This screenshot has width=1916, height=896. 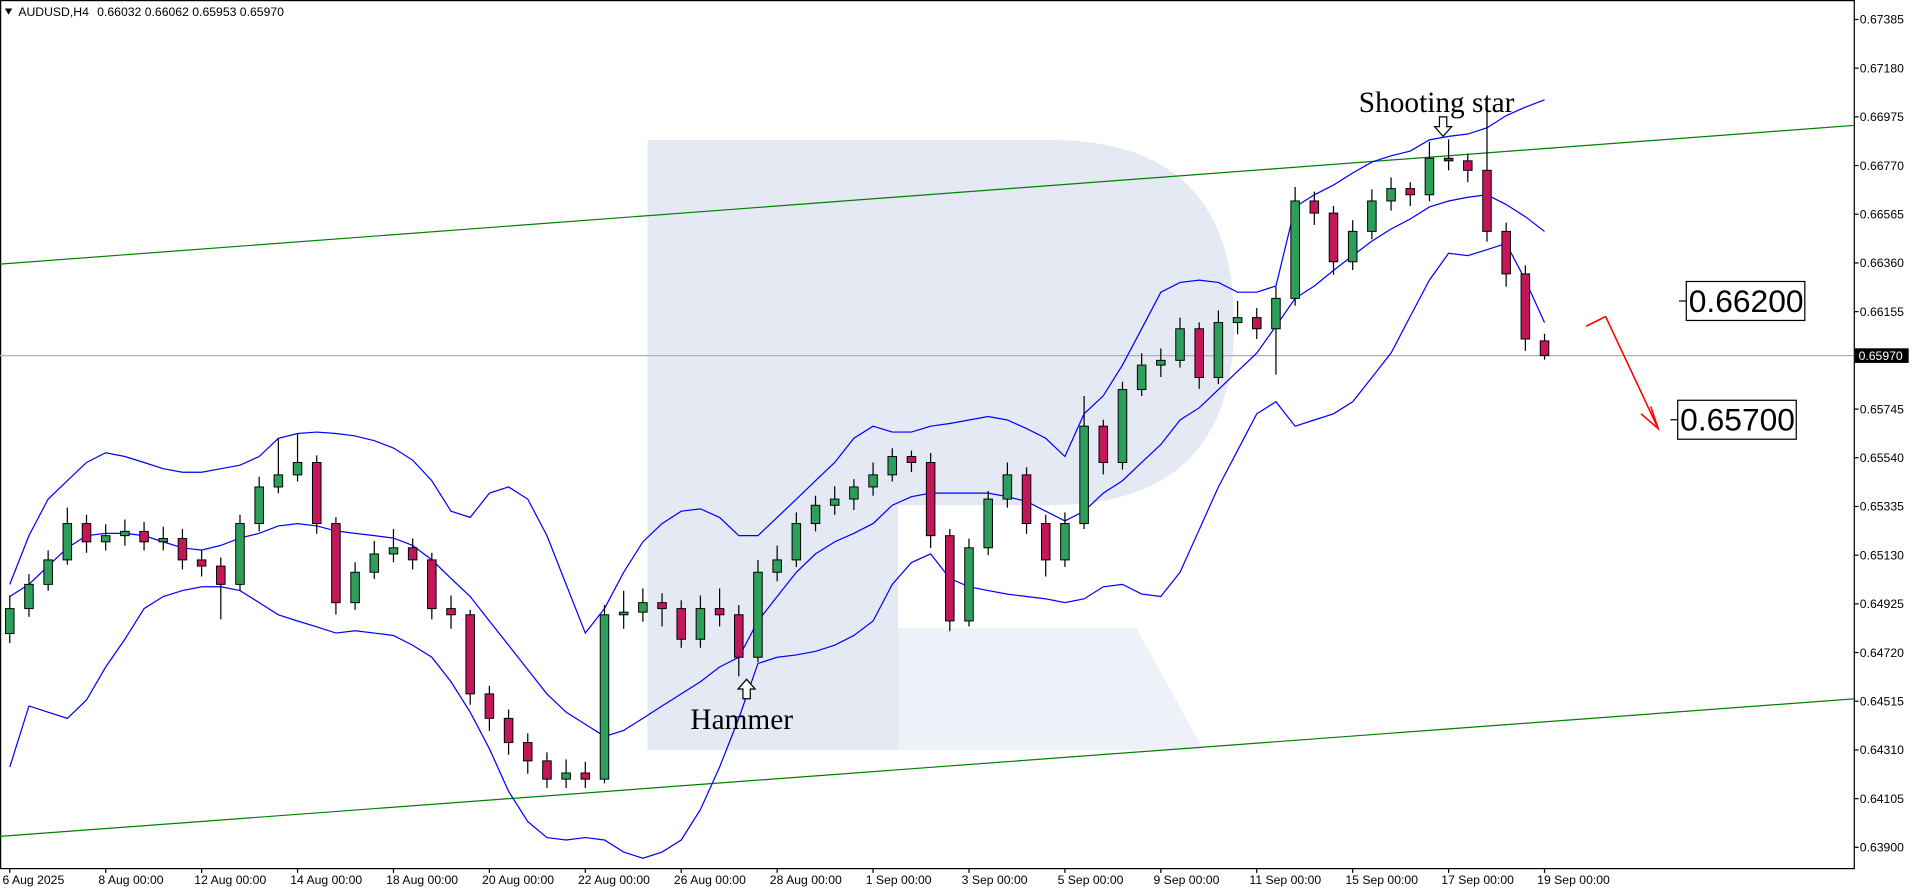 I want to click on annotation: Shooting star, so click(x=1437, y=103).